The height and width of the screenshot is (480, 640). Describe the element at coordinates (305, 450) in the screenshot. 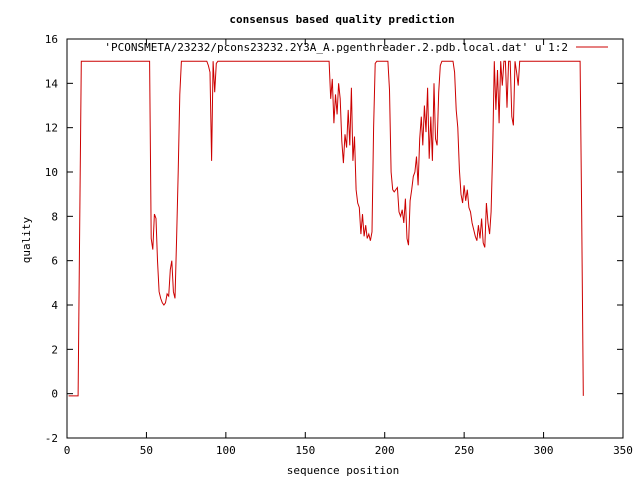

I see `x-tick-label: 150` at that location.